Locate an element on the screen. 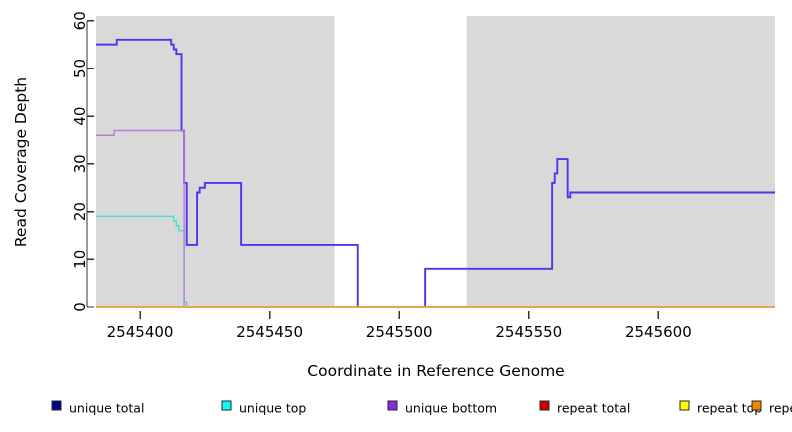 This screenshot has width=792, height=432. legend-item-repeat-top: repeat top is located at coordinates (720, 408).